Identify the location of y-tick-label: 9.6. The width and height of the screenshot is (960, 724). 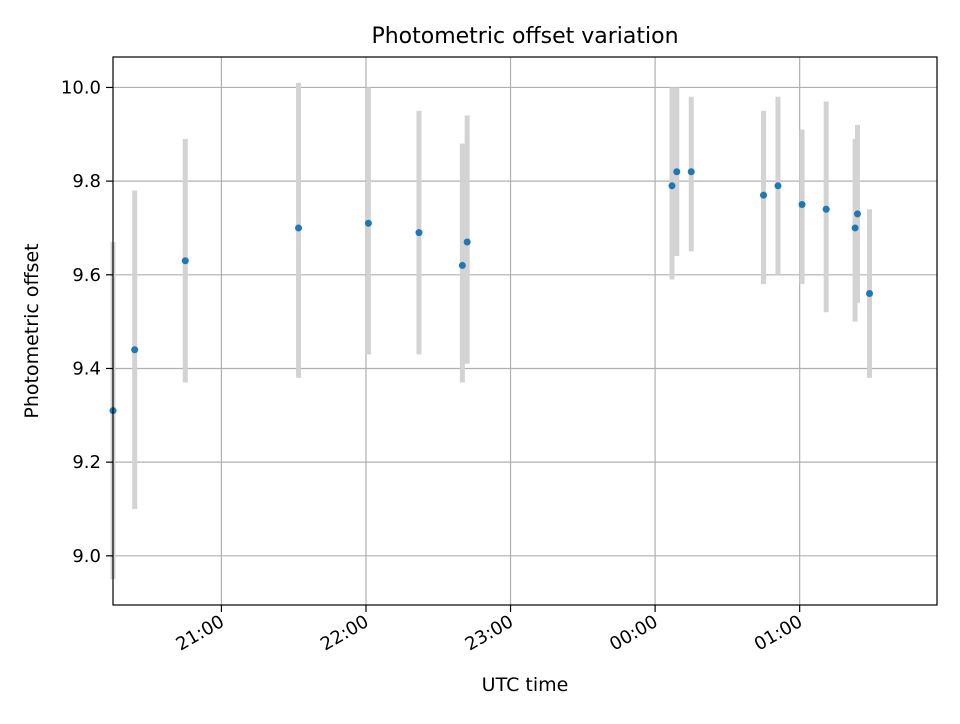
(86, 275).